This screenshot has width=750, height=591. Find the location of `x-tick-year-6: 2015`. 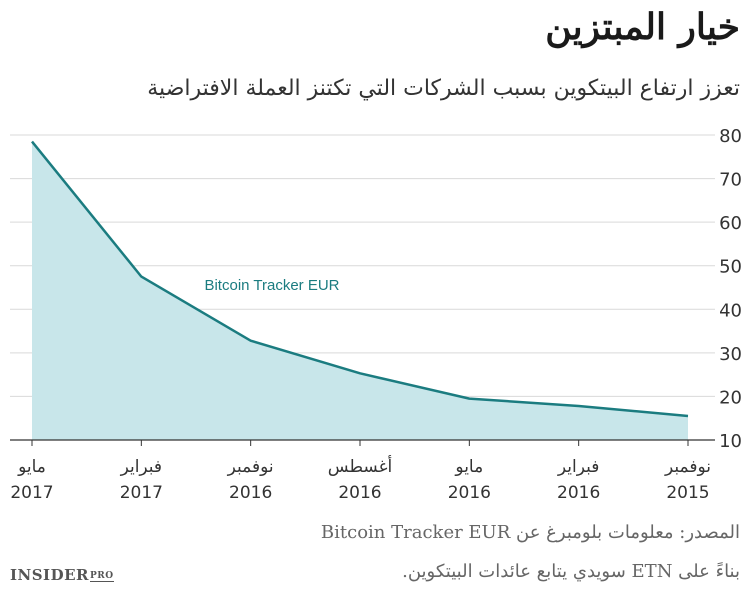

x-tick-year-6: 2015 is located at coordinates (687, 493).